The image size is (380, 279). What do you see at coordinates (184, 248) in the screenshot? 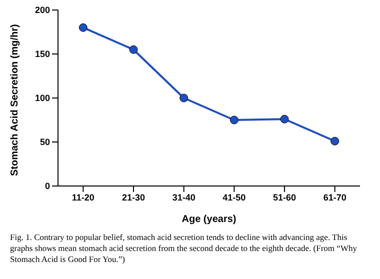
I see `caption: Fig. 1. Contrary to popular belief, stomach acid secretion tends to decline with advancing age. This graphs shows mean stomach acid secretion from the second decade to the eighth decade. (From “Why Stomach Acid is Good For You.”)` at bounding box center [184, 248].